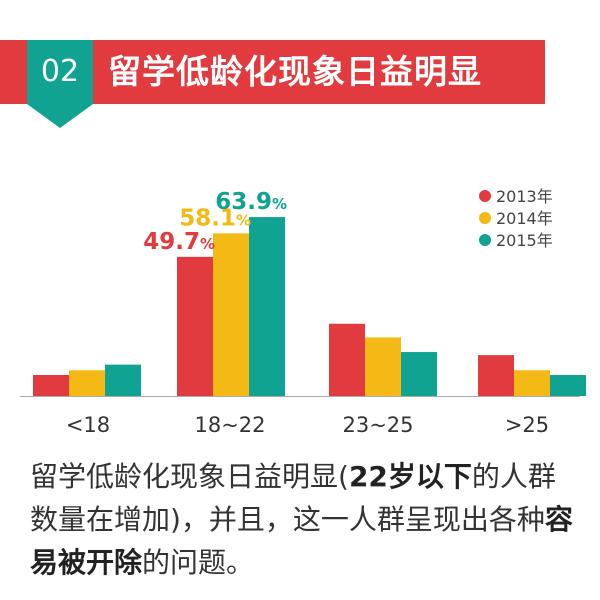 The width and height of the screenshot is (600, 600). What do you see at coordinates (524, 218) in the screenshot?
I see `legend-label-1: 2014年` at bounding box center [524, 218].